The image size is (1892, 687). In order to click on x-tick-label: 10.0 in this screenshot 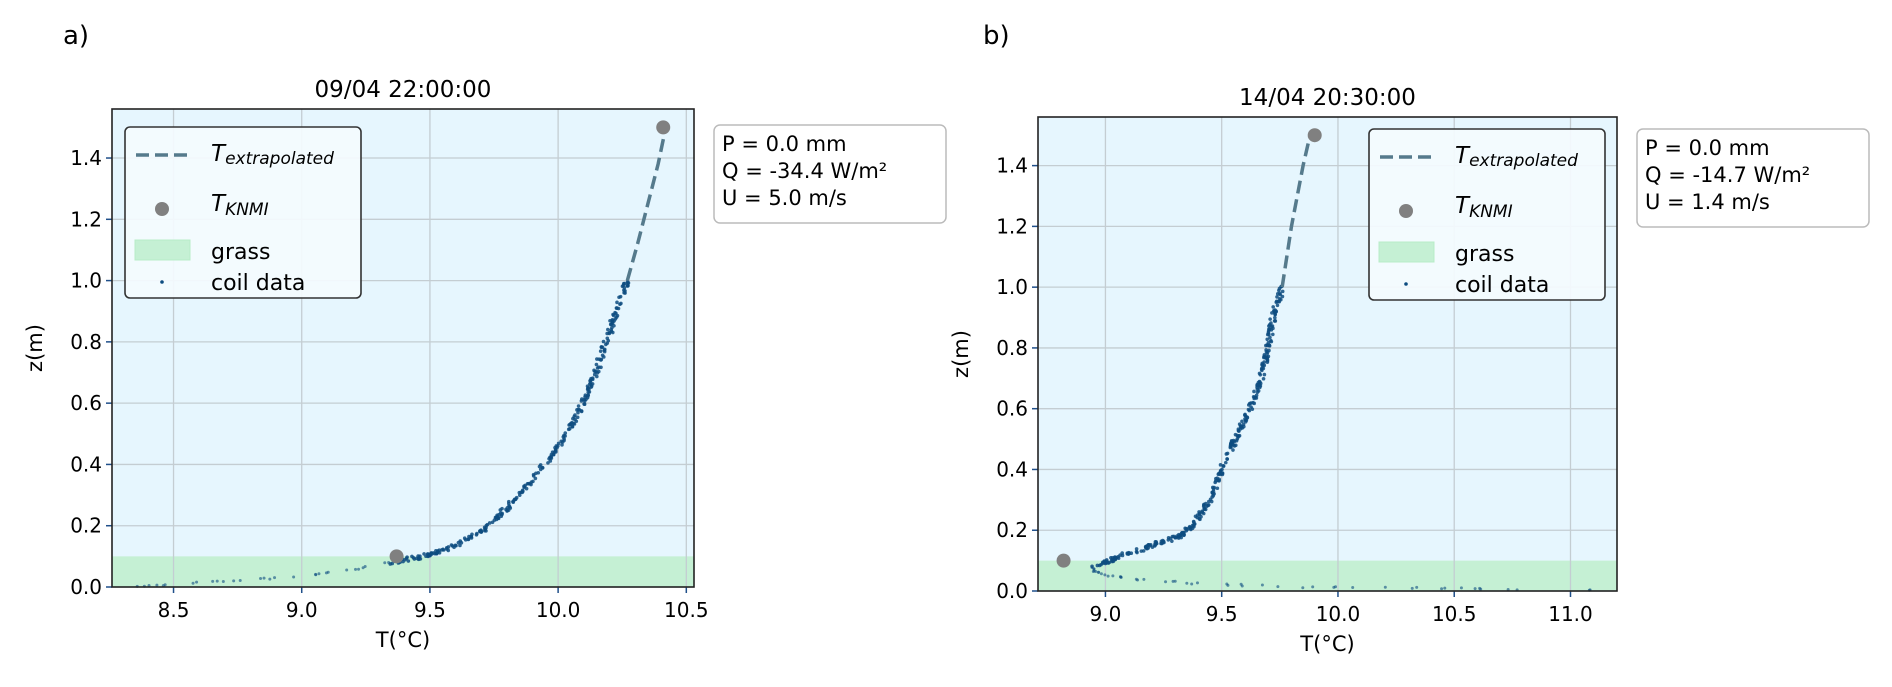, I will do `click(558, 610)`.